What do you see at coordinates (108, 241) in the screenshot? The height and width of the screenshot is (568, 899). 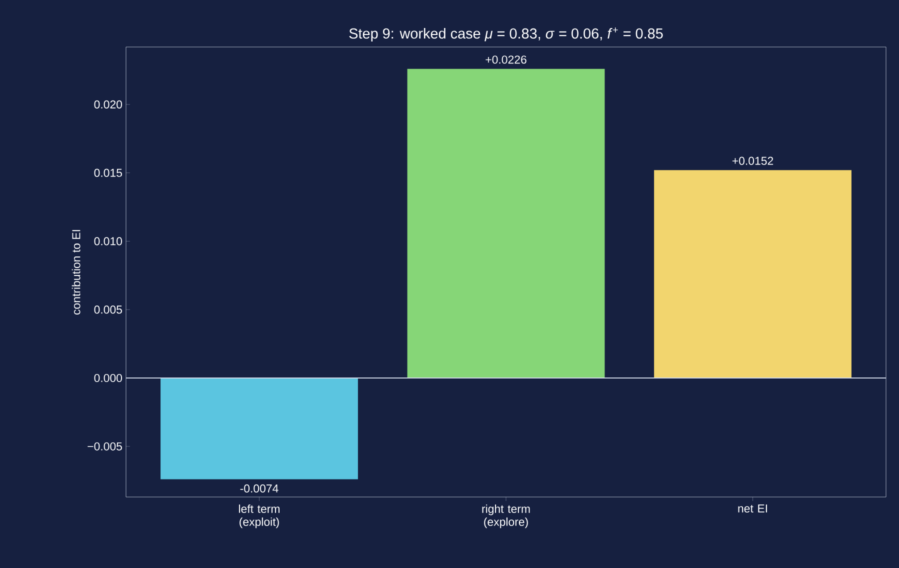 I see `y-tick-label: 0.010` at bounding box center [108, 241].